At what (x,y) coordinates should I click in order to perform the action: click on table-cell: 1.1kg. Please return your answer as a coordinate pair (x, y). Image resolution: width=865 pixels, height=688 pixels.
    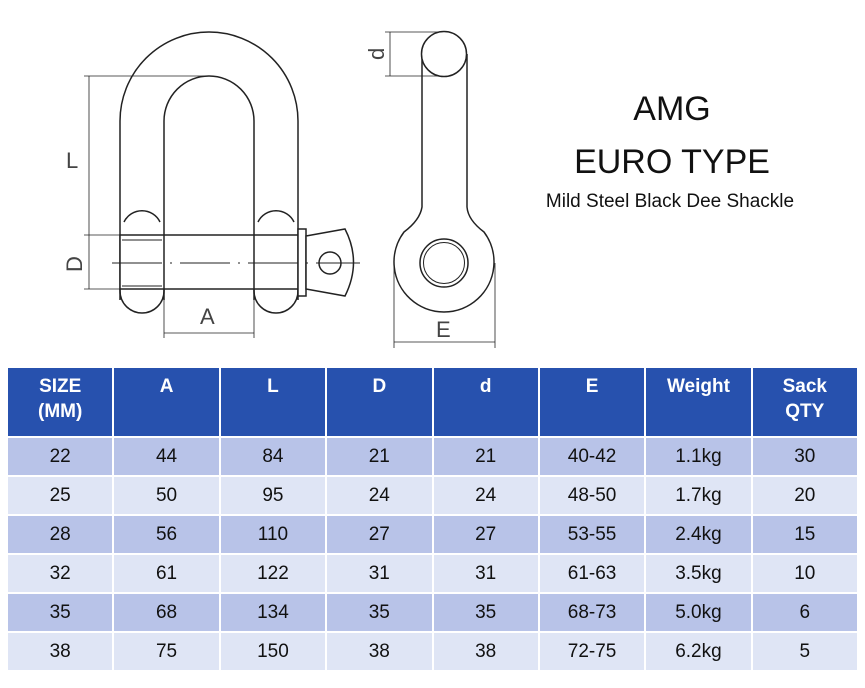
    Looking at the image, I should click on (698, 456).